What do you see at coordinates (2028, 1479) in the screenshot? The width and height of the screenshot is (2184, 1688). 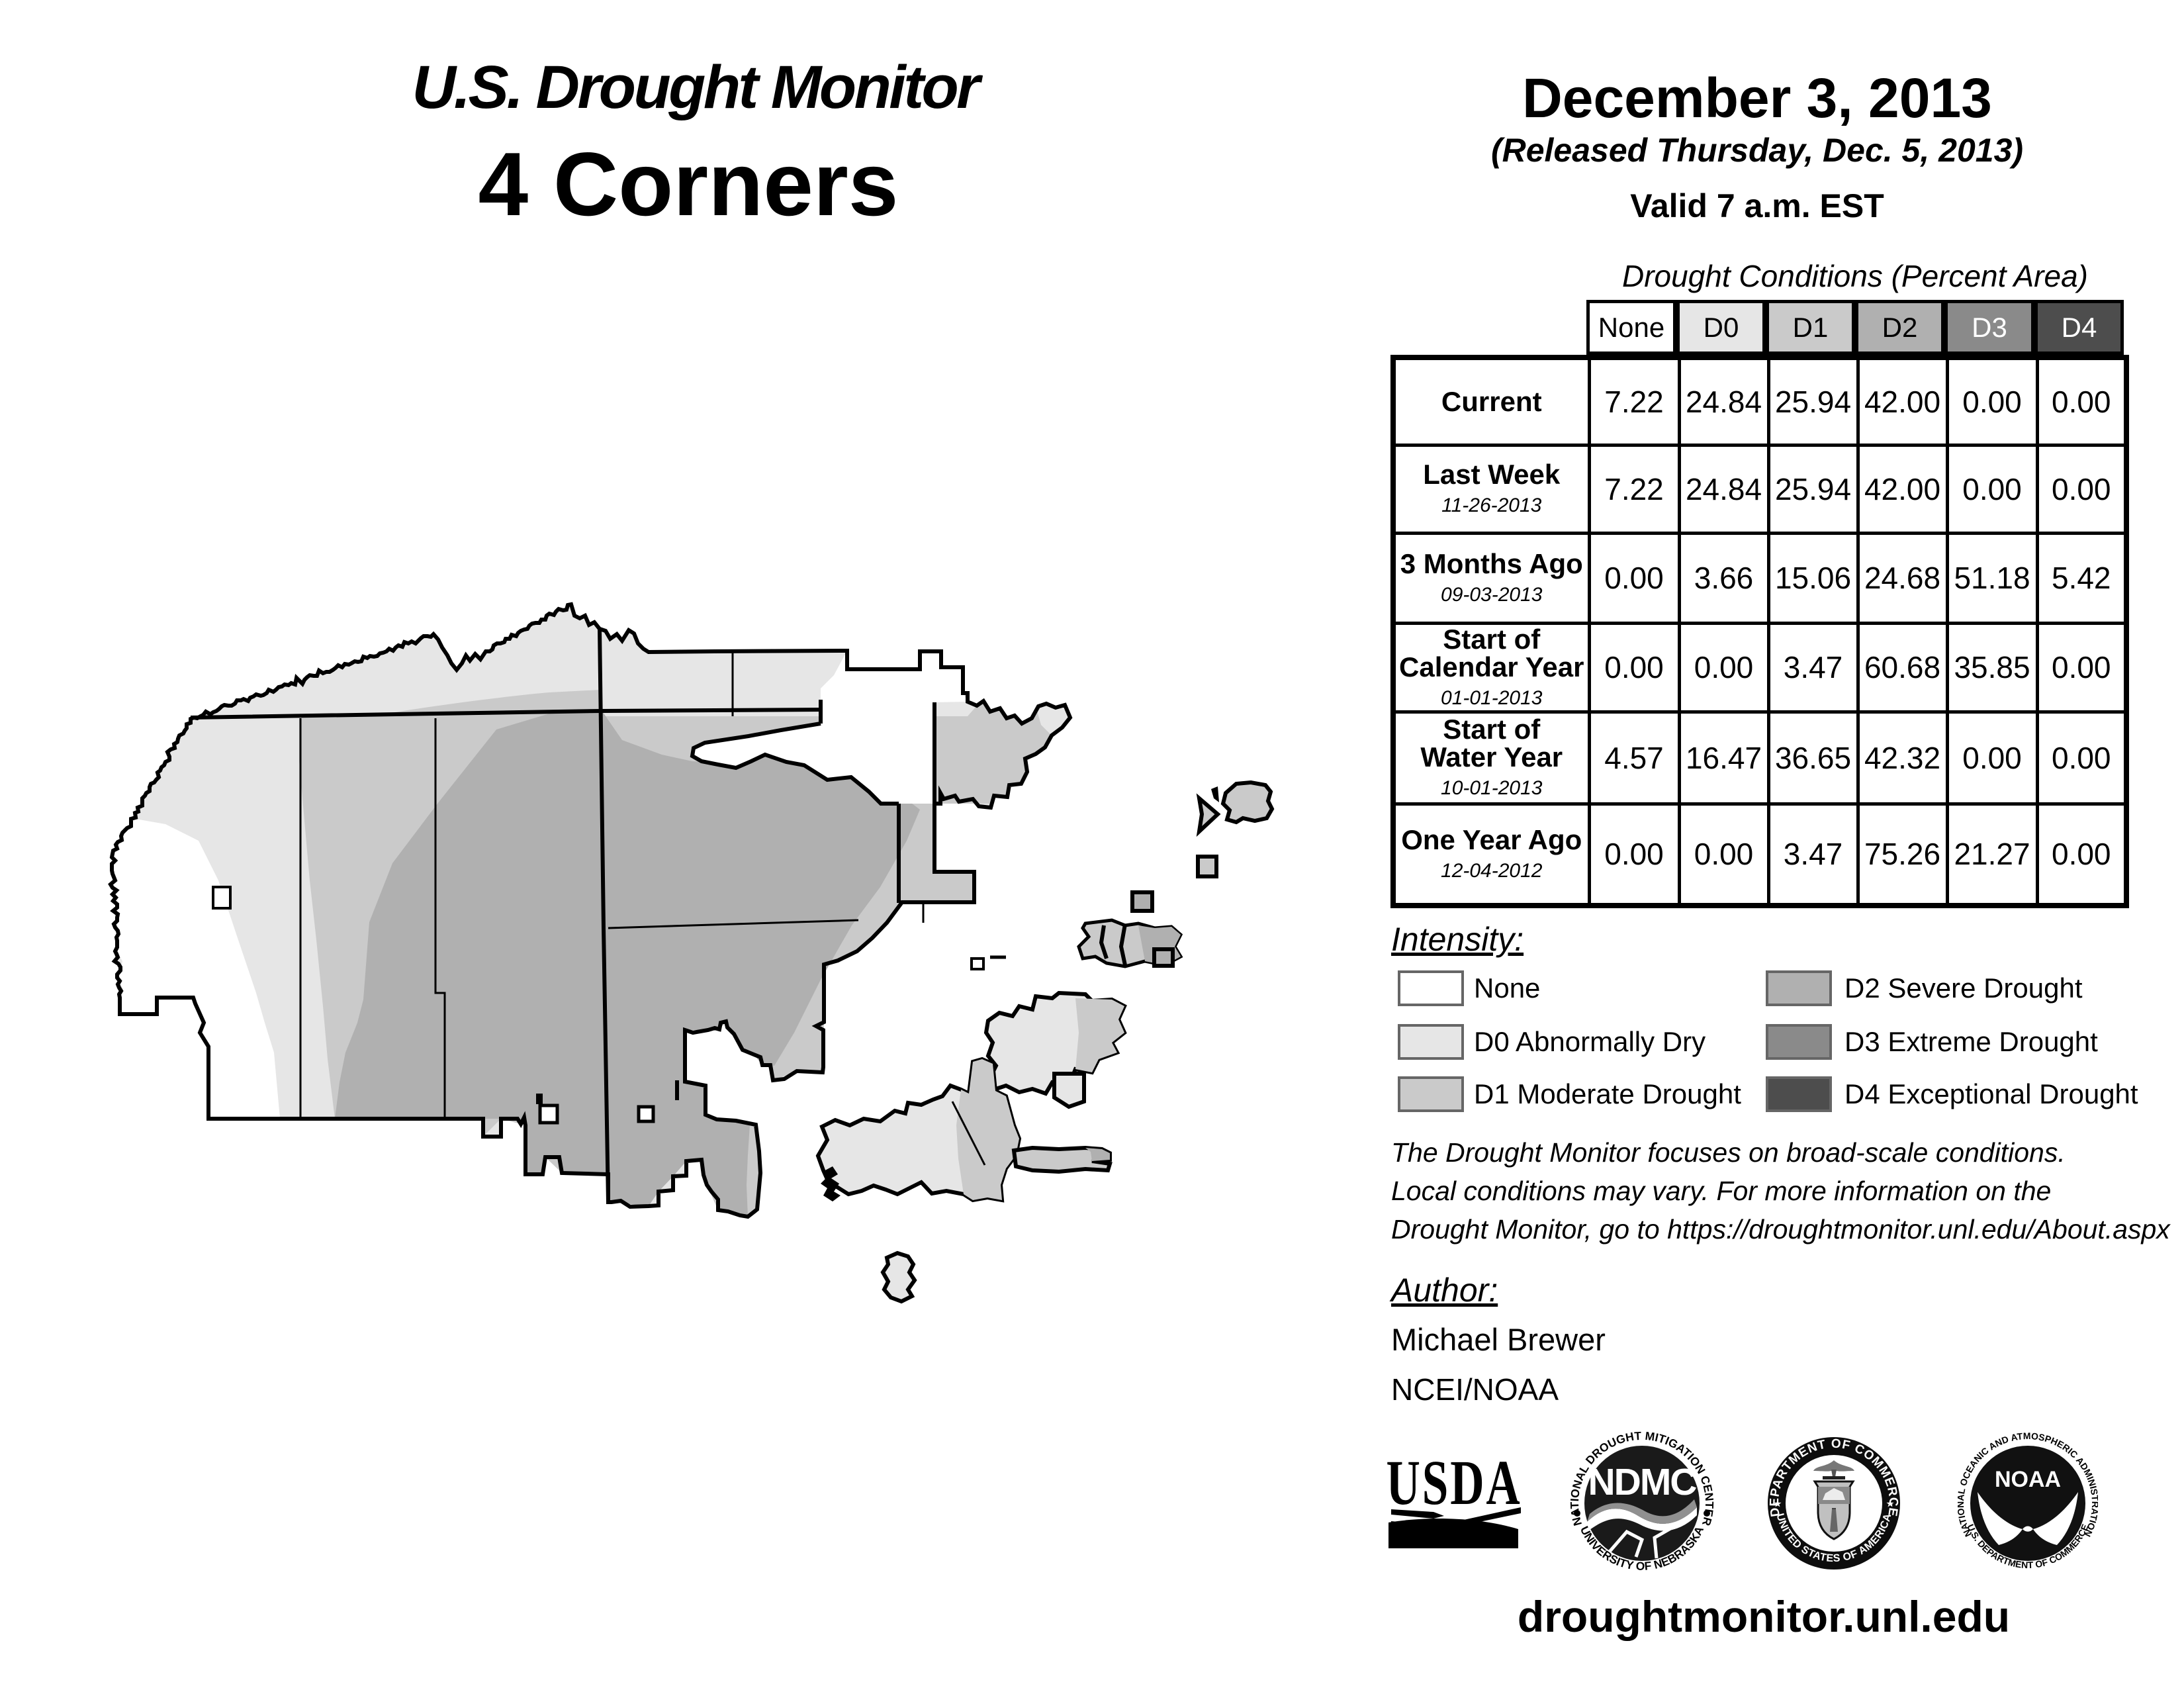 I see `svg-text: NOAA` at bounding box center [2028, 1479].